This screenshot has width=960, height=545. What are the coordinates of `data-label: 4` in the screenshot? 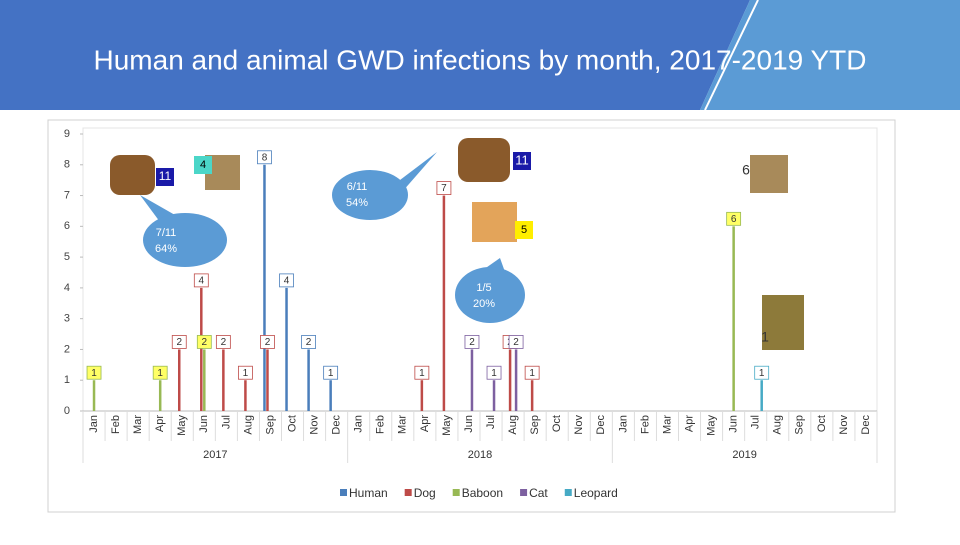 It's located at (287, 281).